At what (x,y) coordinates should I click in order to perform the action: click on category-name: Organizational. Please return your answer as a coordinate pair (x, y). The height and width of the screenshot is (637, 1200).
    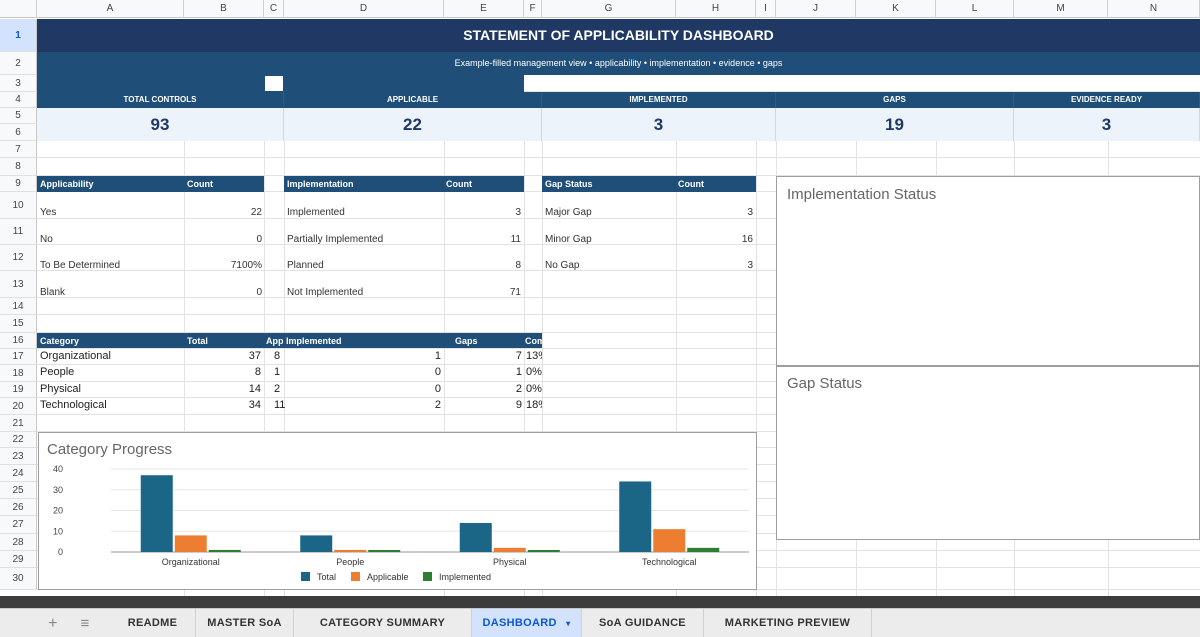
    Looking at the image, I should click on (75, 356).